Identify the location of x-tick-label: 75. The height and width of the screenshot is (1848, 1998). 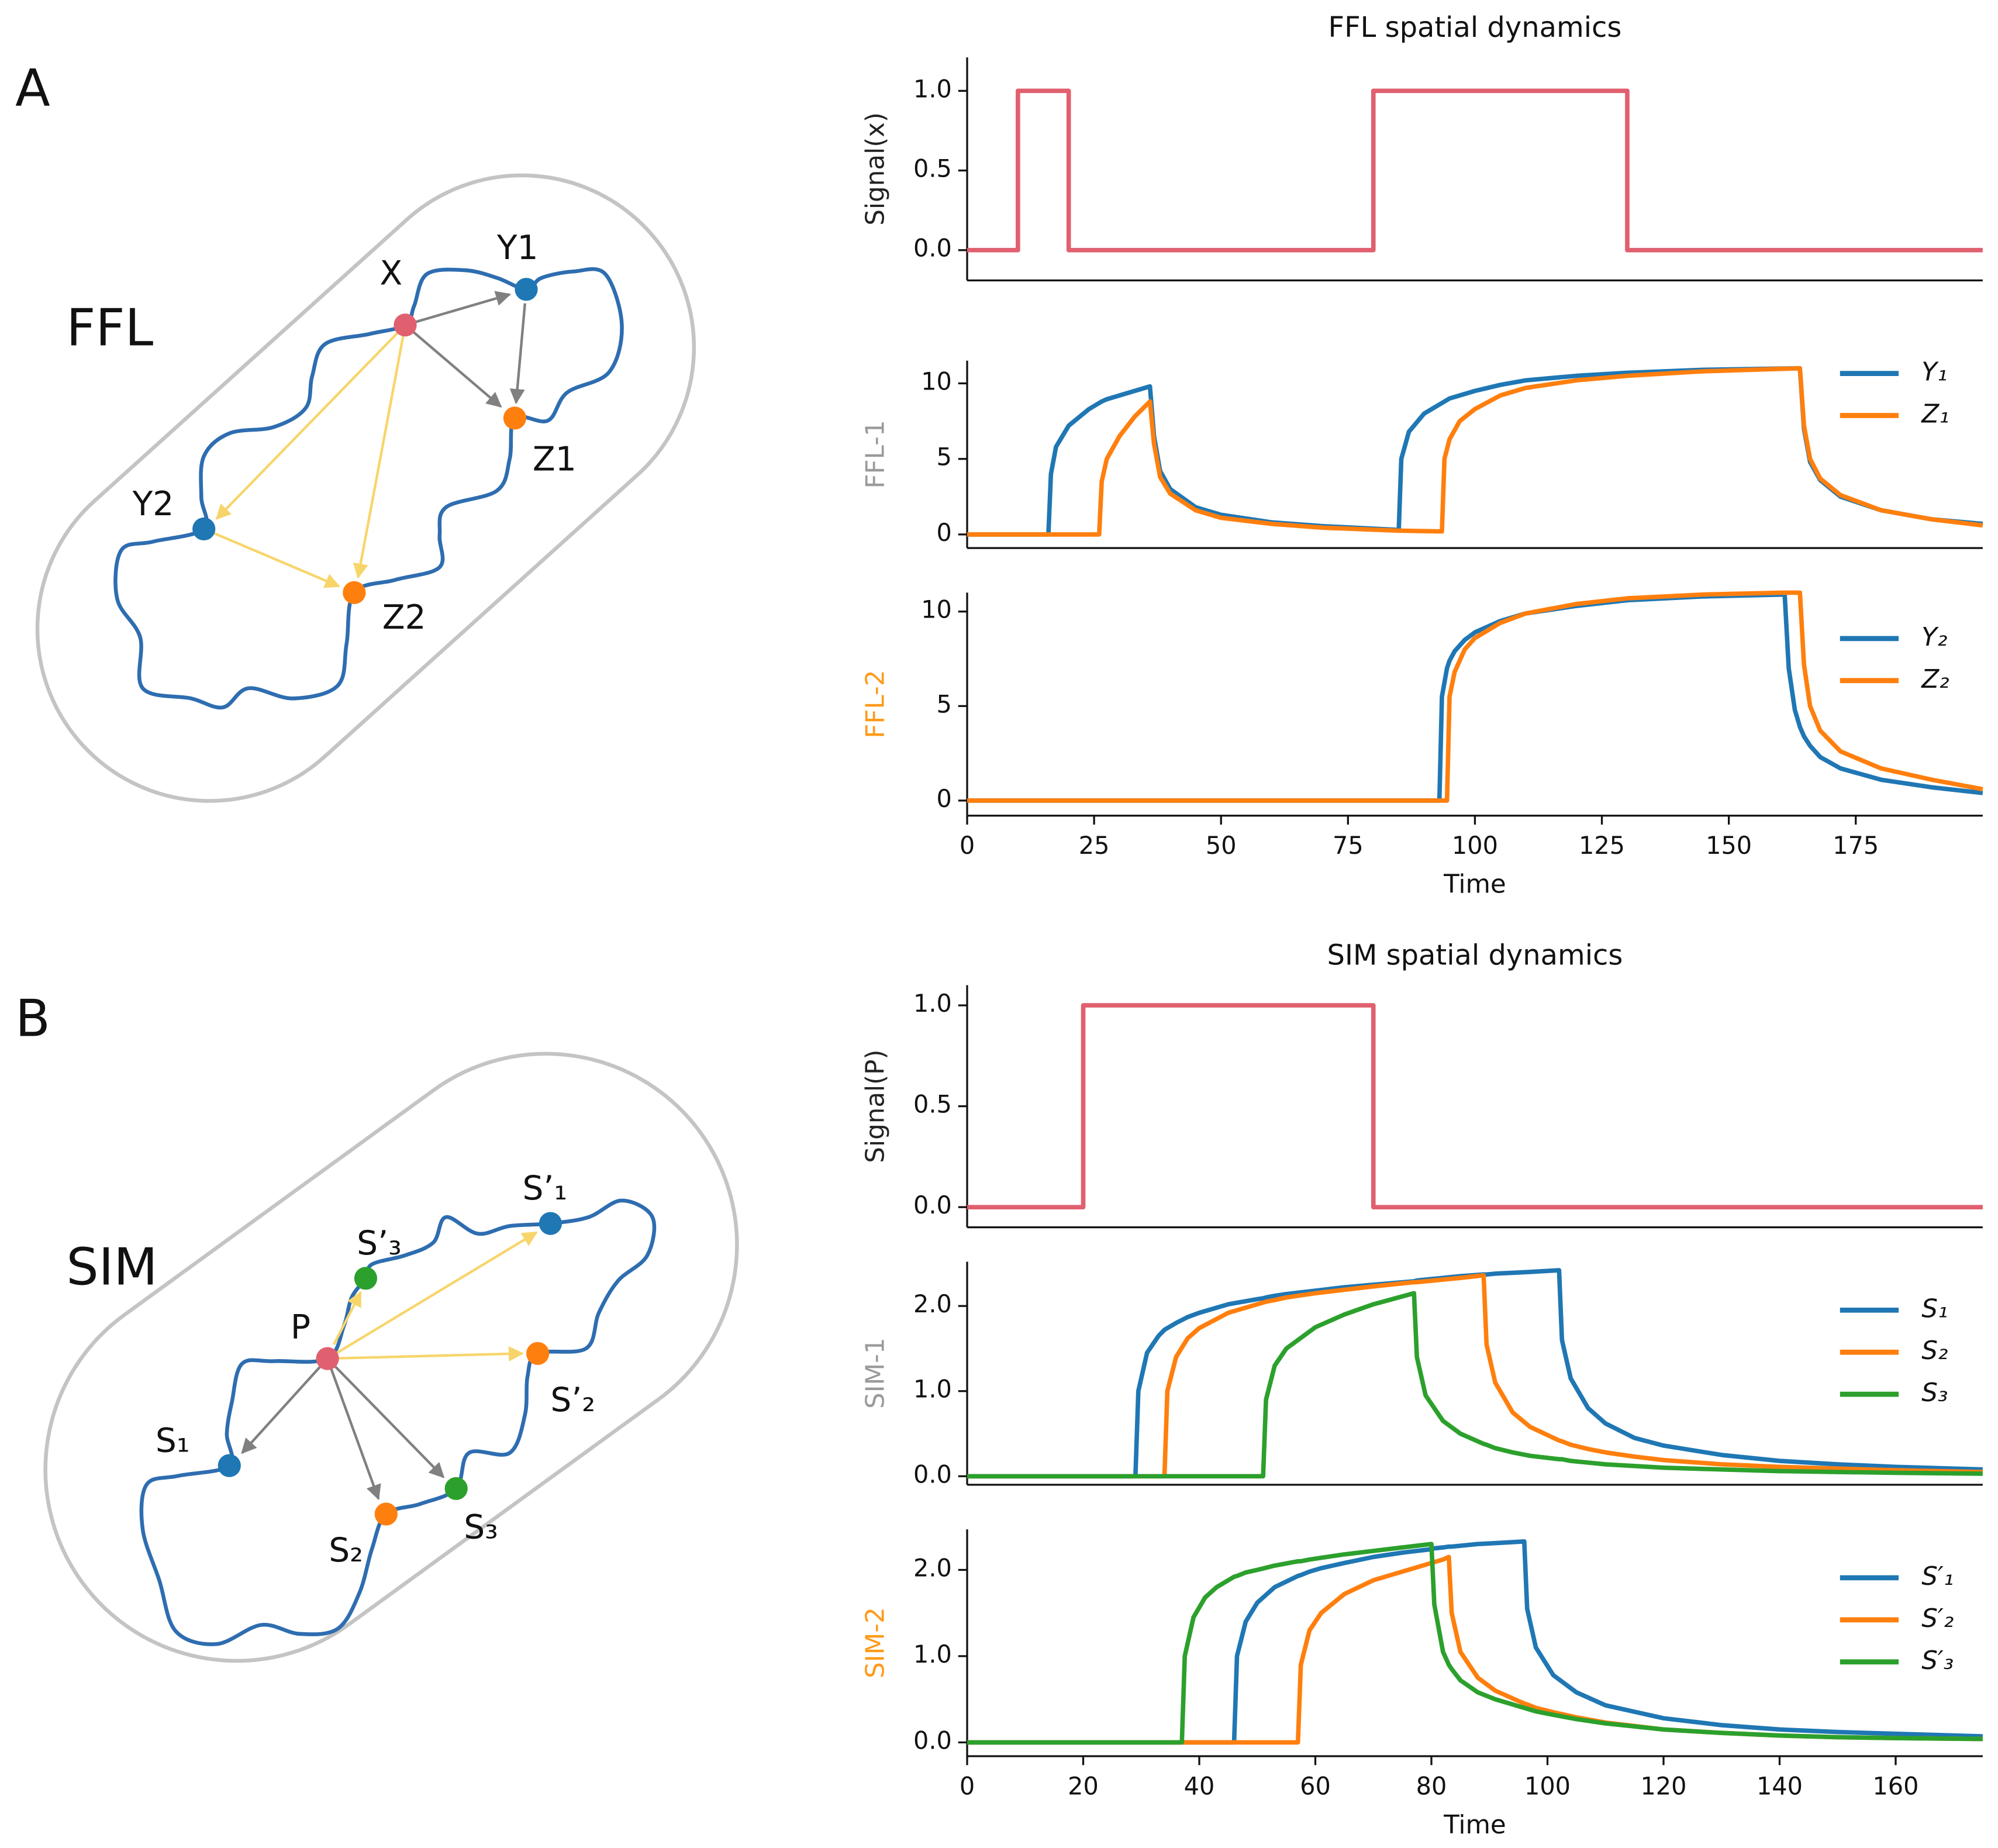
(1349, 846).